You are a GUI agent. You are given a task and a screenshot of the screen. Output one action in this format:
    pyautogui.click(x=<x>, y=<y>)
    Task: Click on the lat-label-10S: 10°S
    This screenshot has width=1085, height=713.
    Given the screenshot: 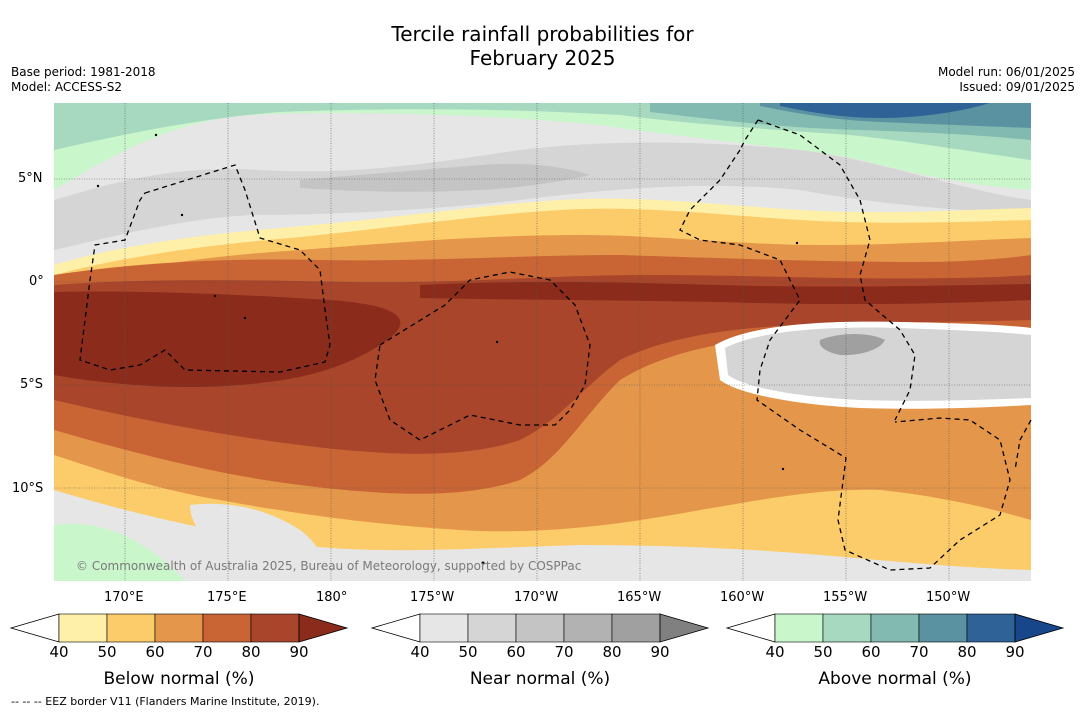 What is the action you would take?
    pyautogui.click(x=28, y=488)
    